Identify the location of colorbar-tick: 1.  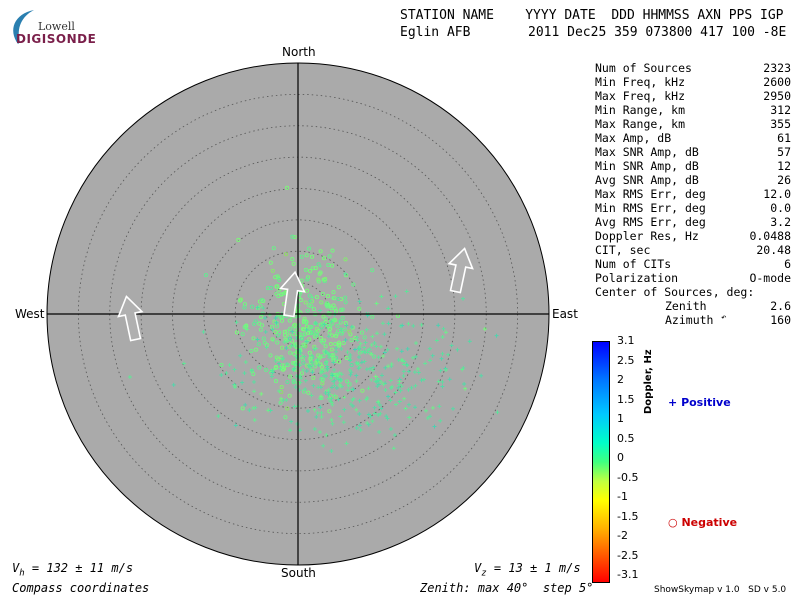
(620, 418).